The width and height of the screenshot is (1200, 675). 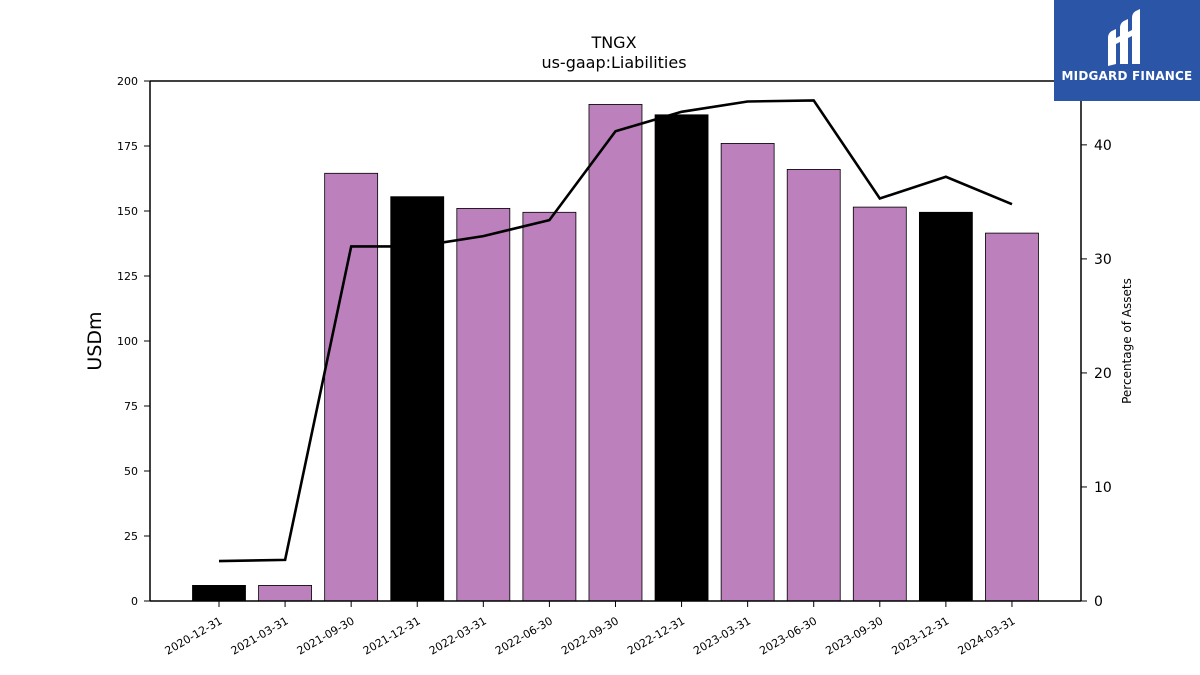 I want to click on y-tick-label: 25, so click(x=131, y=536).